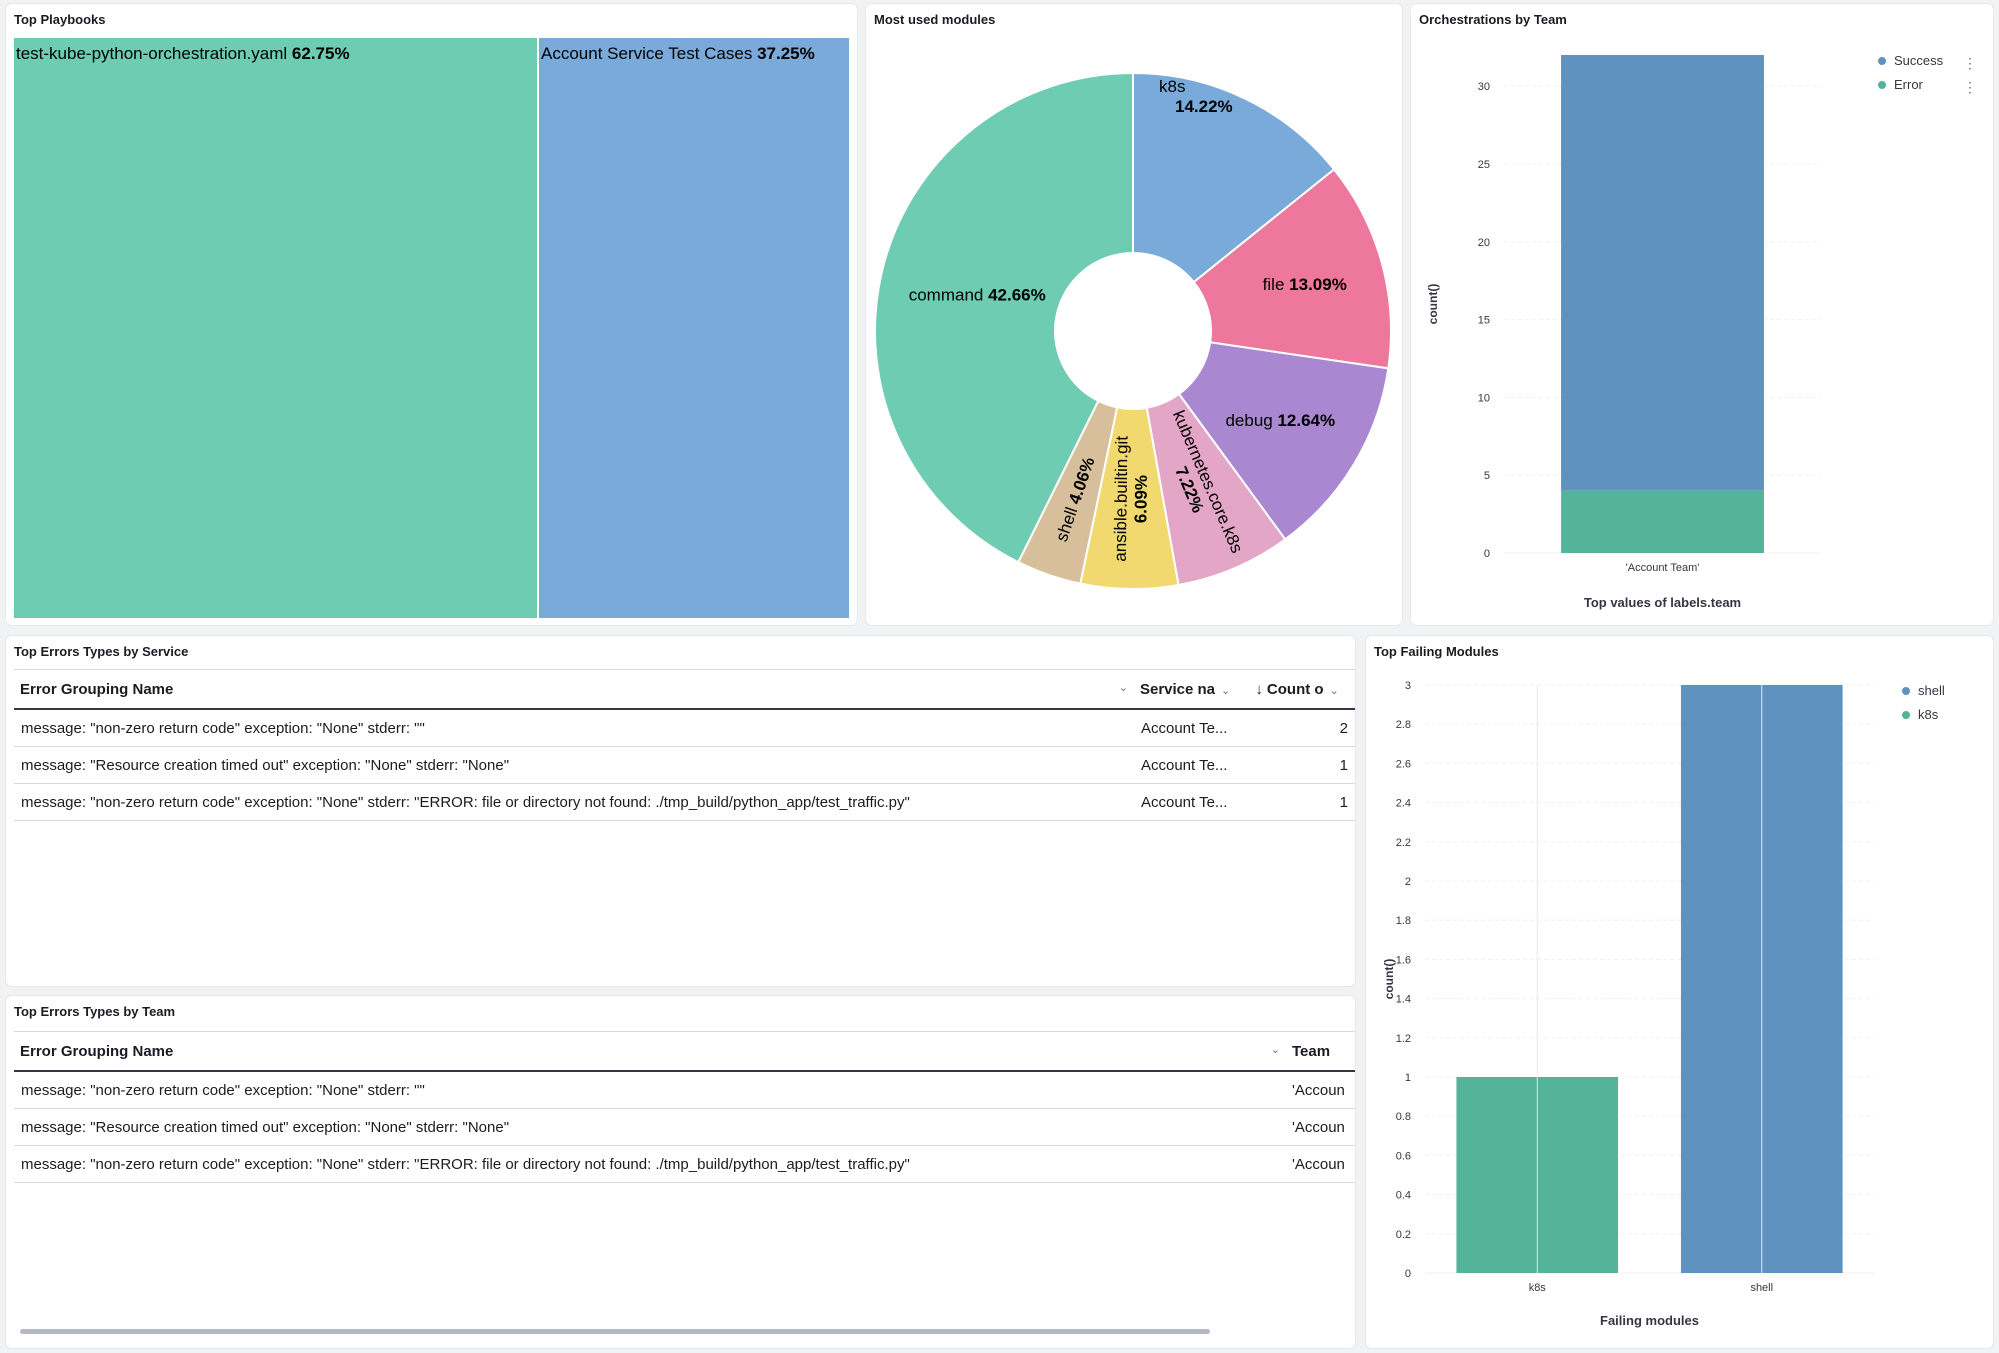 The width and height of the screenshot is (1999, 1353). Describe the element at coordinates (1403, 960) in the screenshot. I see `y-tick-label: 1.6` at that location.